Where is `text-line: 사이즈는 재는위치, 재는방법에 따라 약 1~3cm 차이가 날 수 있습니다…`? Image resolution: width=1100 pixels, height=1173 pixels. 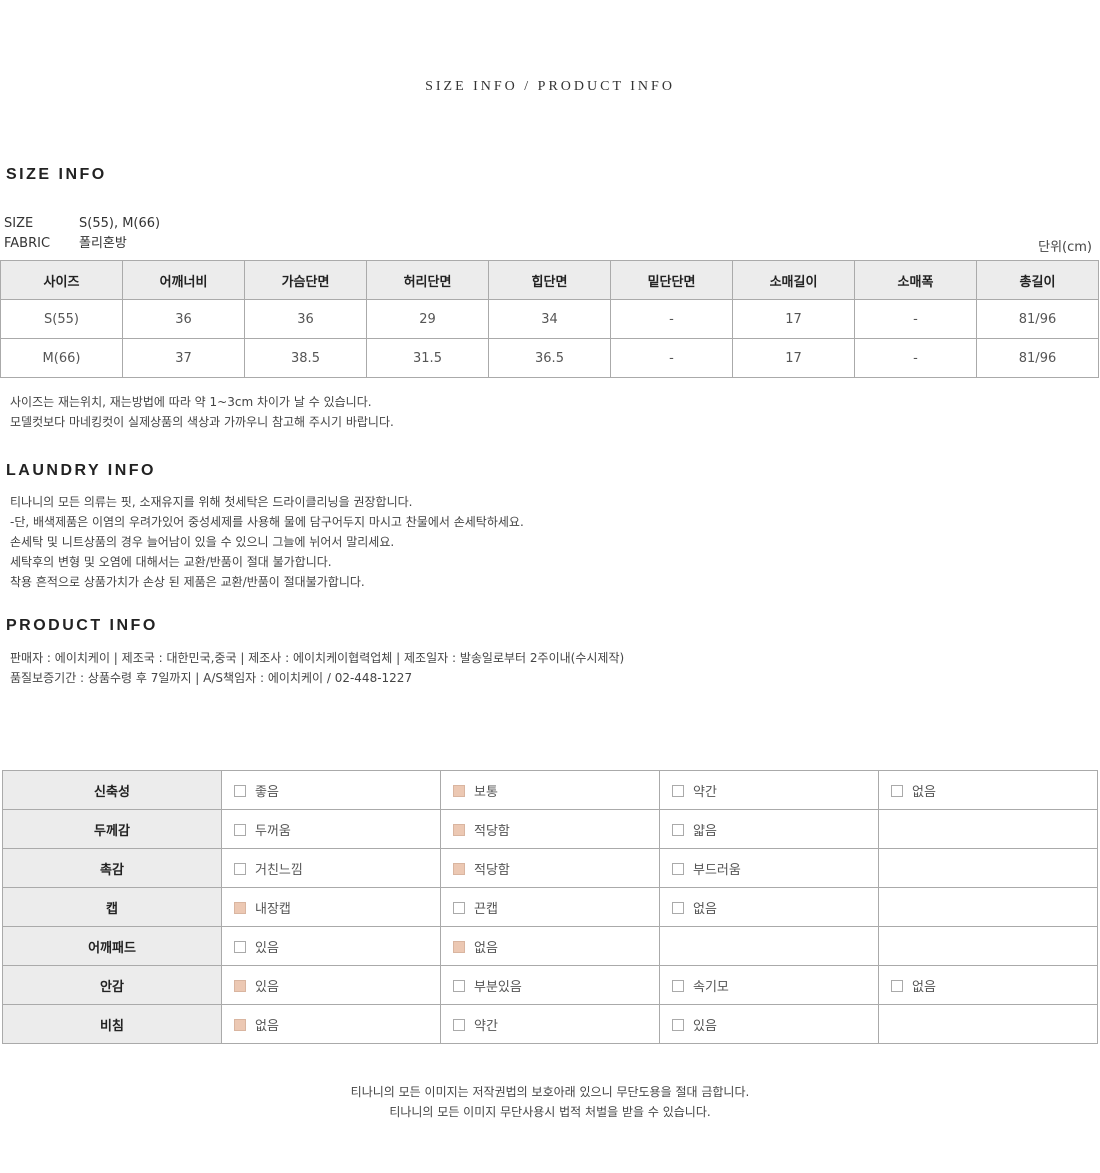 text-line: 사이즈는 재는위치, 재는방법에 따라 약 1~3cm 차이가 날 수 있습니다… is located at coordinates (191, 402).